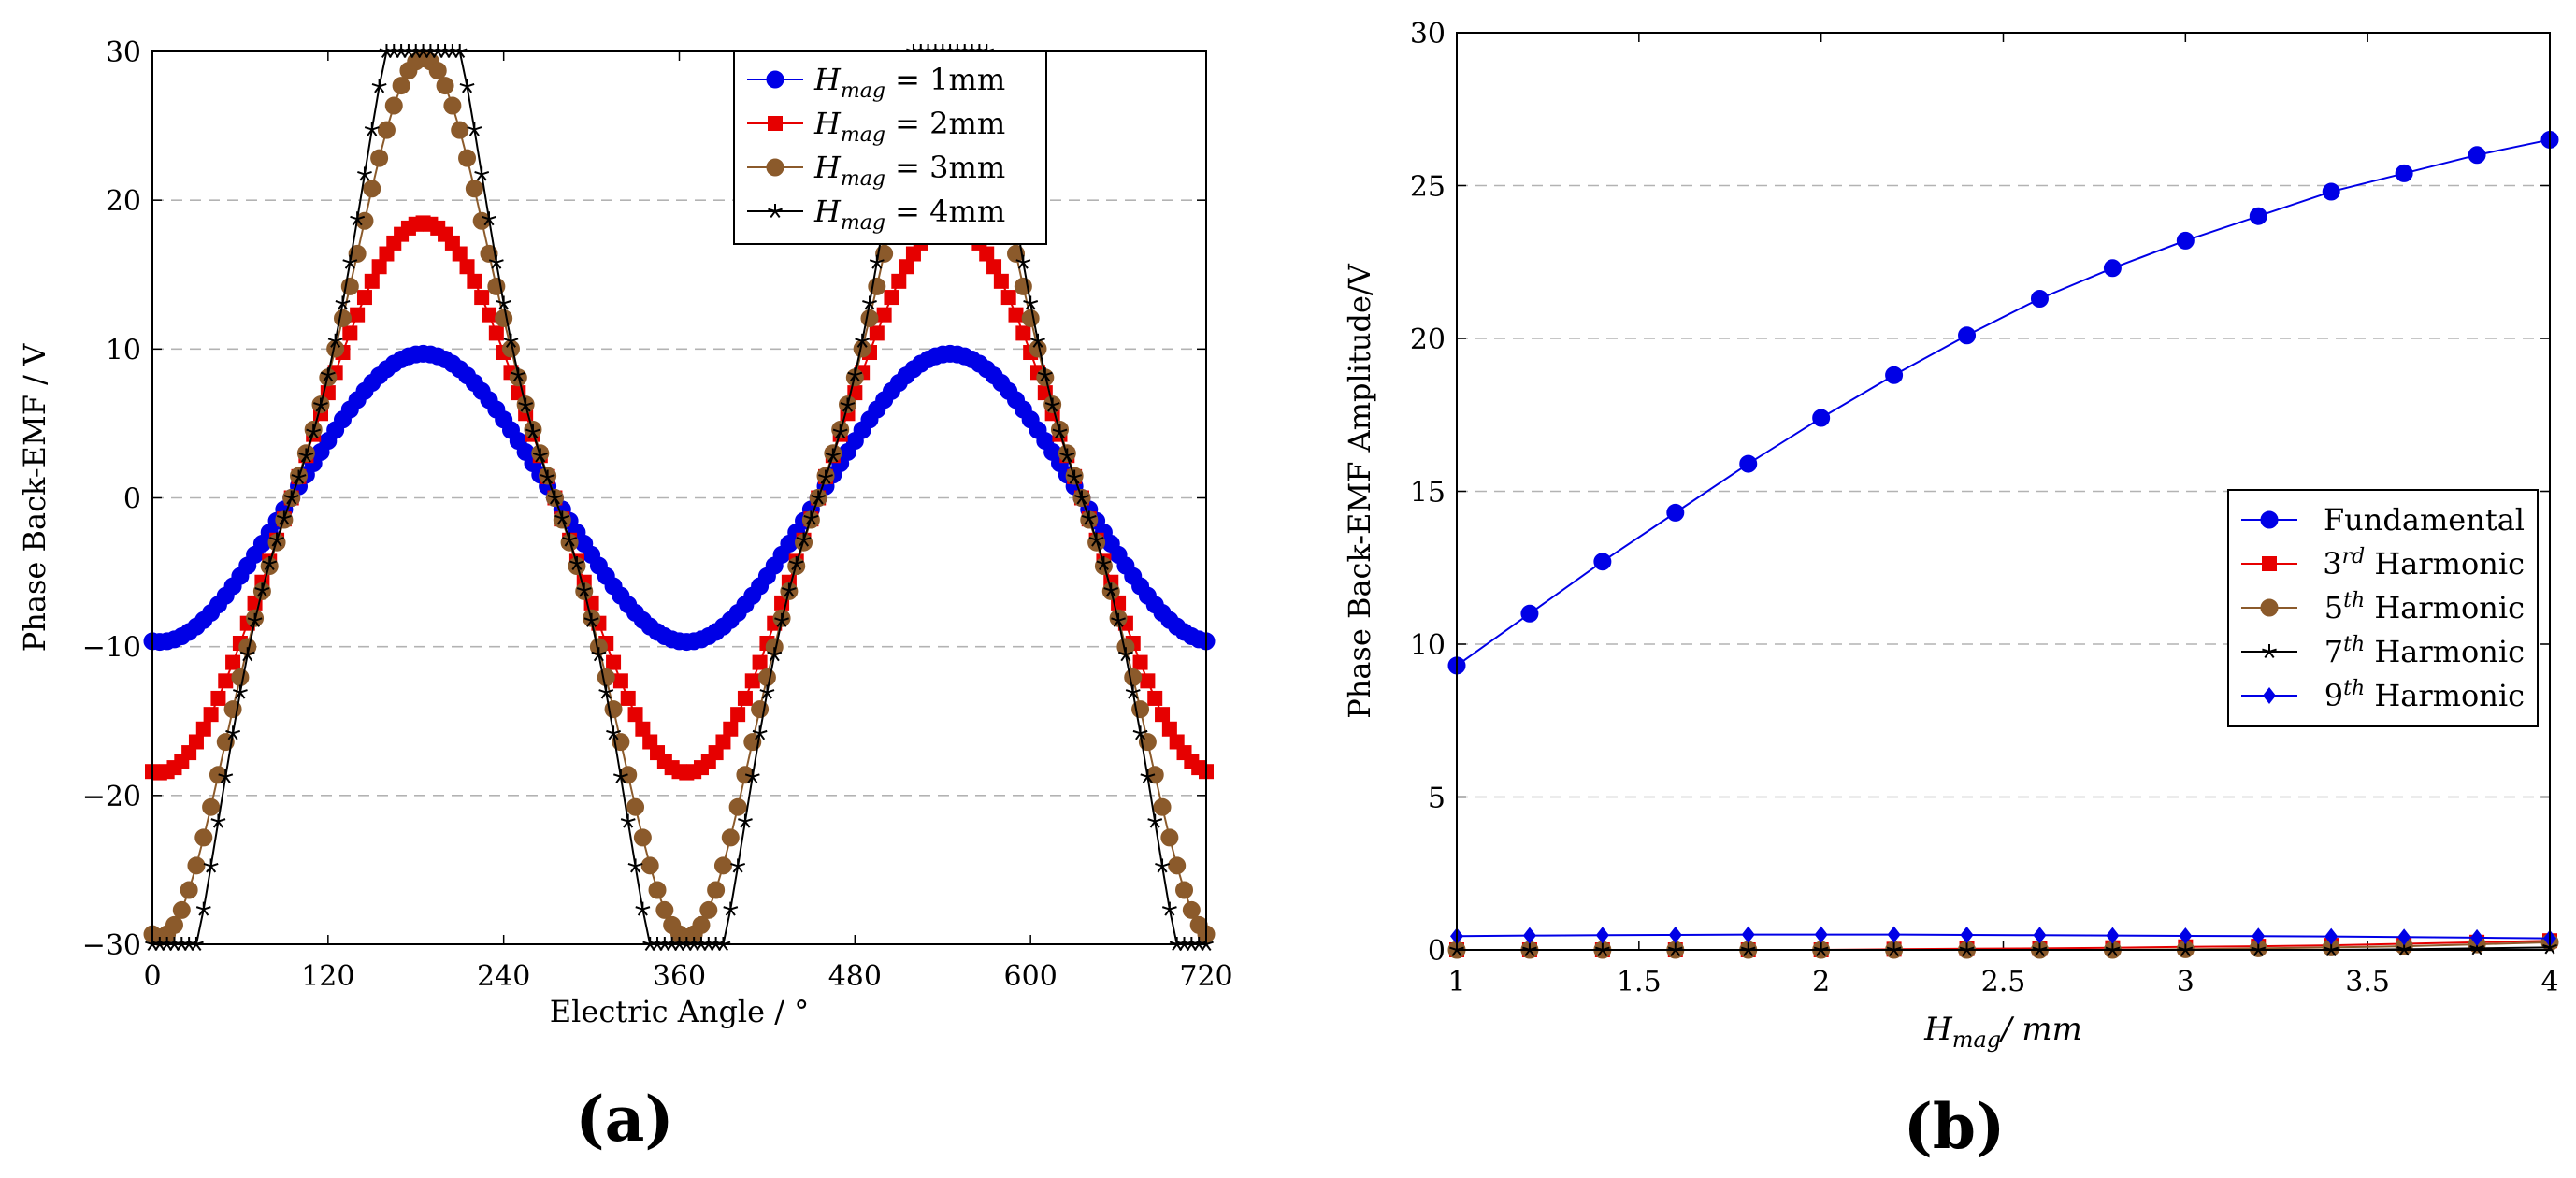 The height and width of the screenshot is (1178, 2576). Describe the element at coordinates (1437, 952) in the screenshot. I see `chart-b-ytick-label: 0` at that location.